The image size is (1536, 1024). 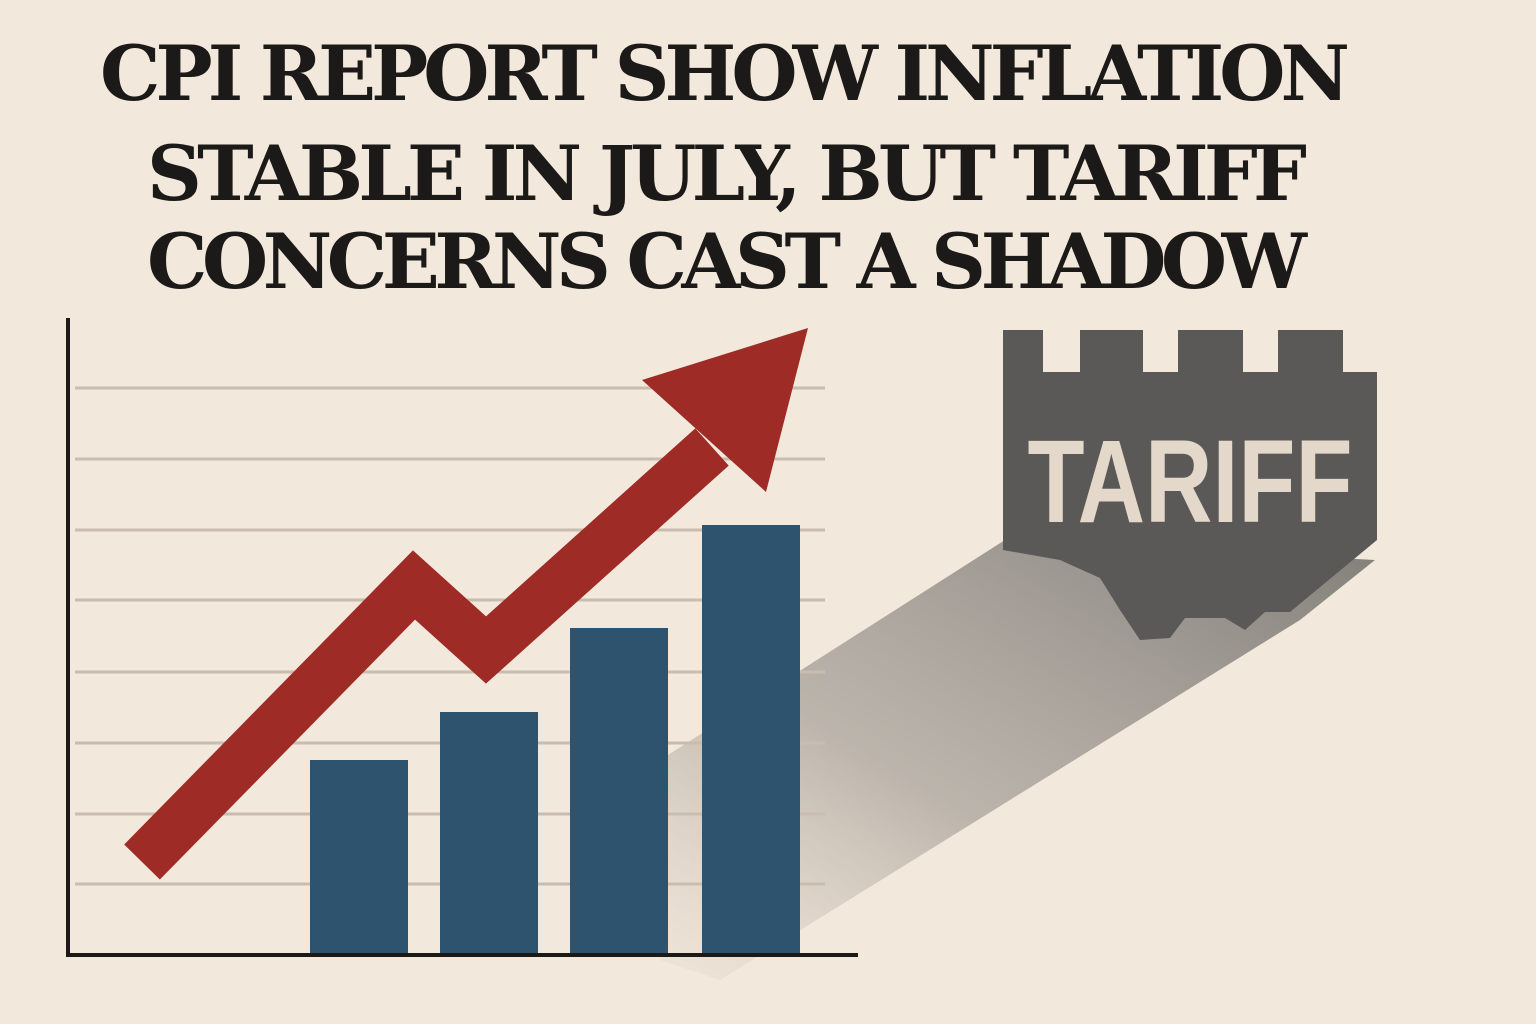 I want to click on headline-line: CONCERNS CAST A SHADOW, so click(x=728, y=261).